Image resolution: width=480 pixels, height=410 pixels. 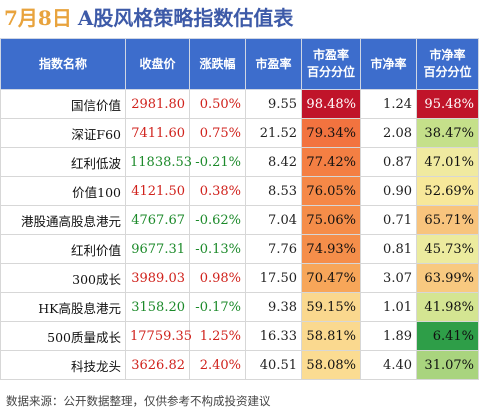 What do you see at coordinates (447, 249) in the screenshot?
I see `pb-percentile-cell: 45.73%` at bounding box center [447, 249].